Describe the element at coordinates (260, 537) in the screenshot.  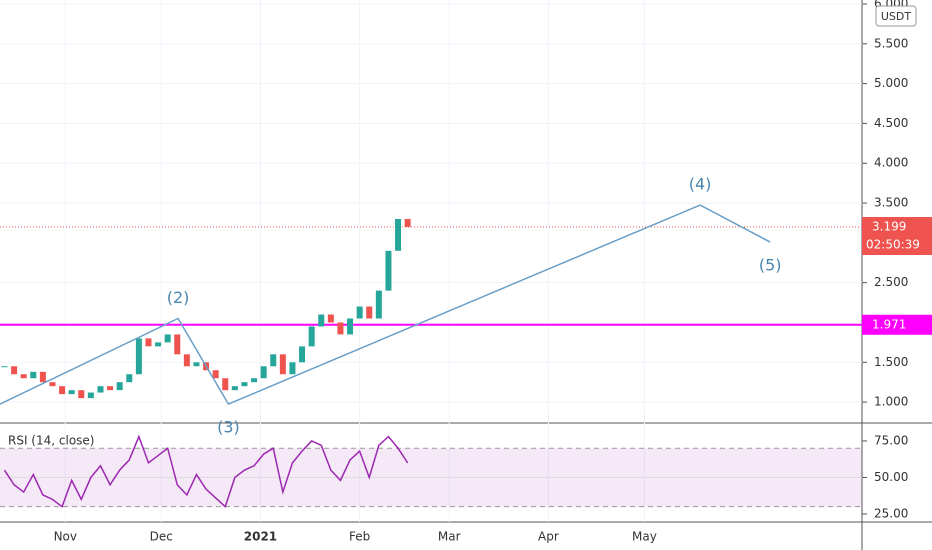
I see `x-tick-label: 2021` at that location.